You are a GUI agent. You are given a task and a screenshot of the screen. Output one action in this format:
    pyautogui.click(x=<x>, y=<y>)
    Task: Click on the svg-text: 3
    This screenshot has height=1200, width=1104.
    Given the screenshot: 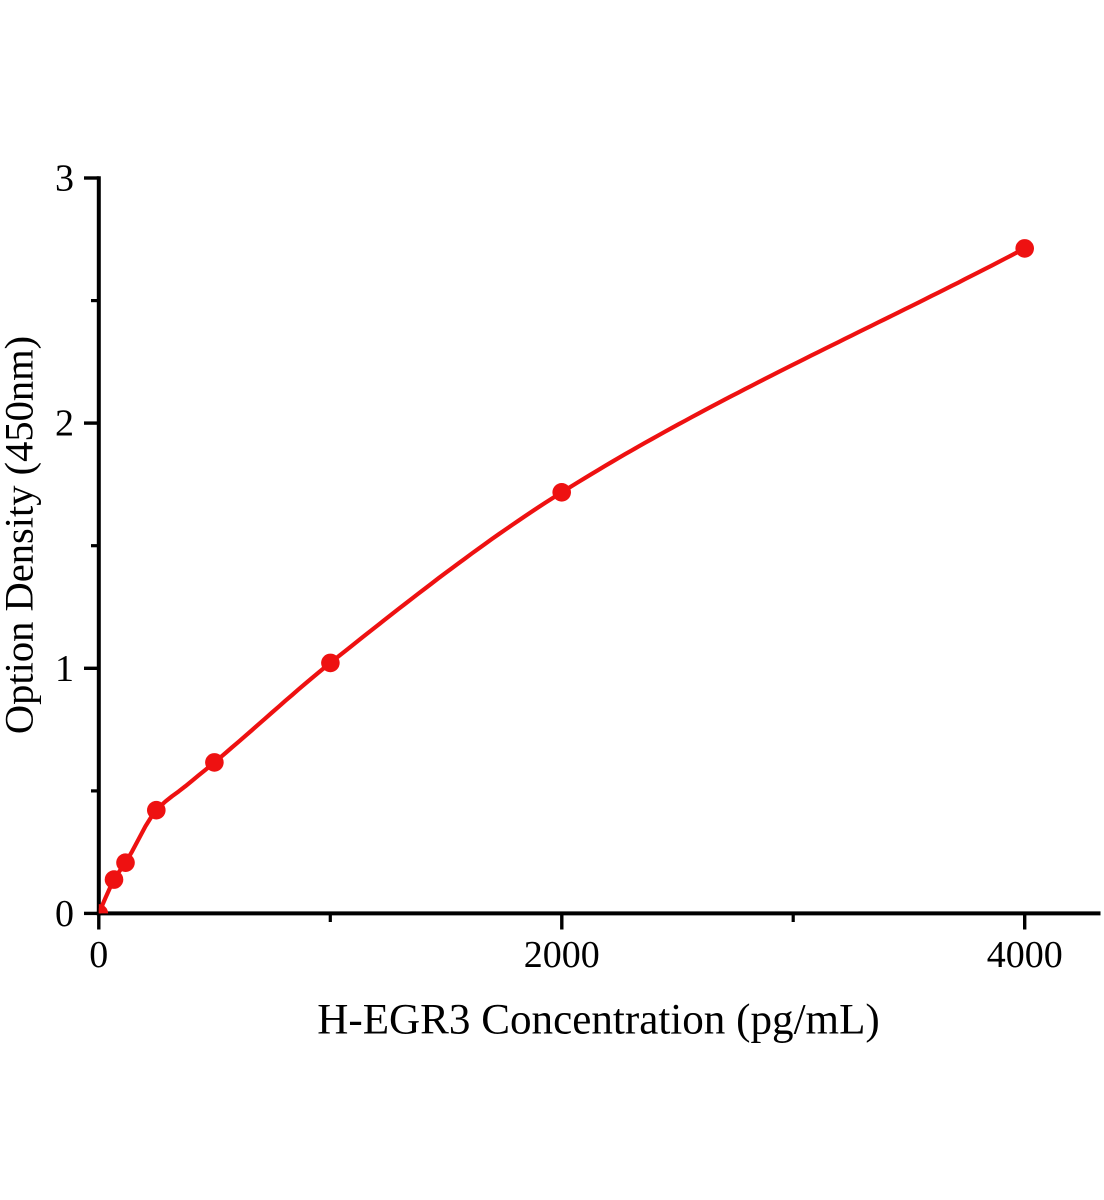 What is the action you would take?
    pyautogui.click(x=64, y=179)
    